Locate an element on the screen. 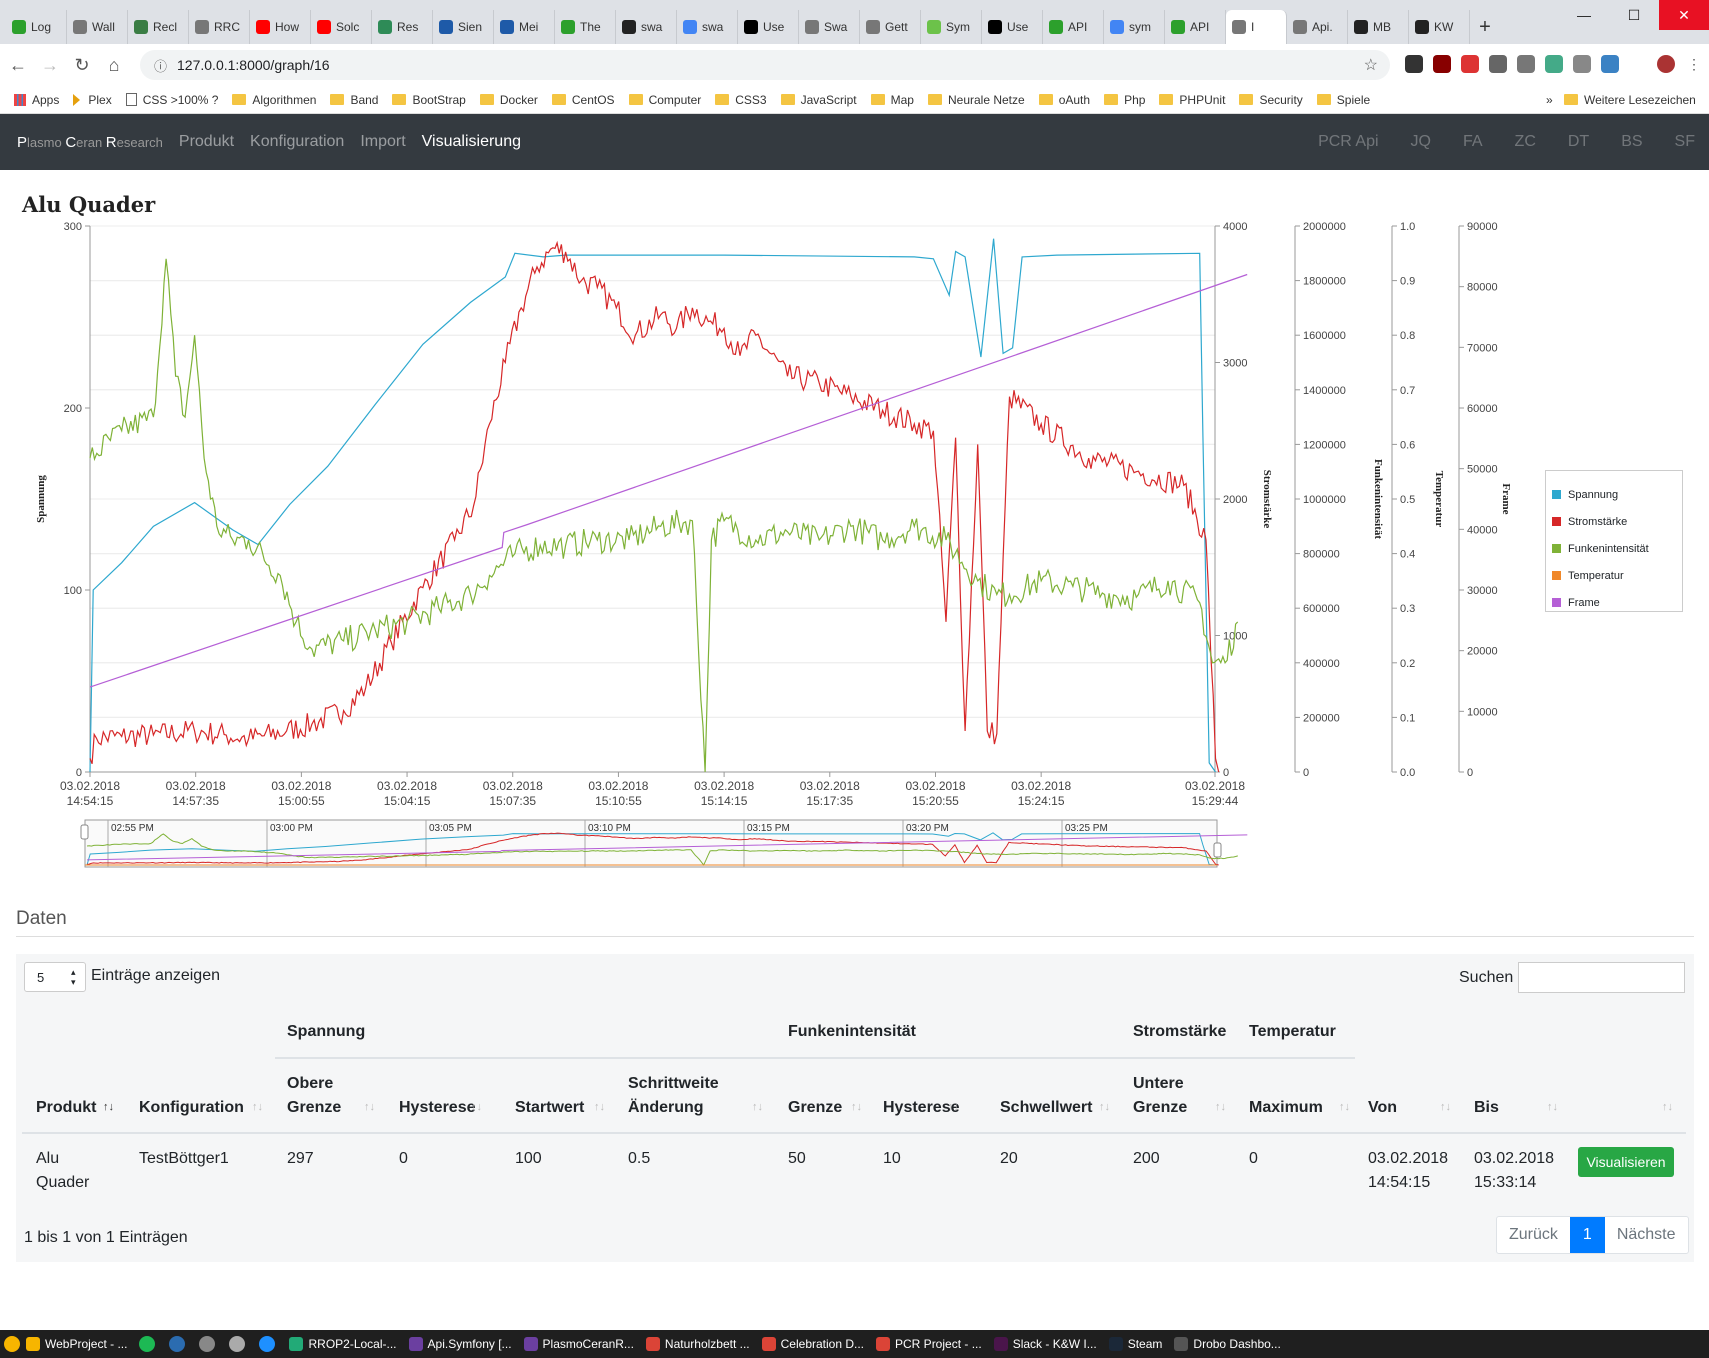 The height and width of the screenshot is (1358, 1709). pagination-next: Nächste is located at coordinates (1646, 1234).